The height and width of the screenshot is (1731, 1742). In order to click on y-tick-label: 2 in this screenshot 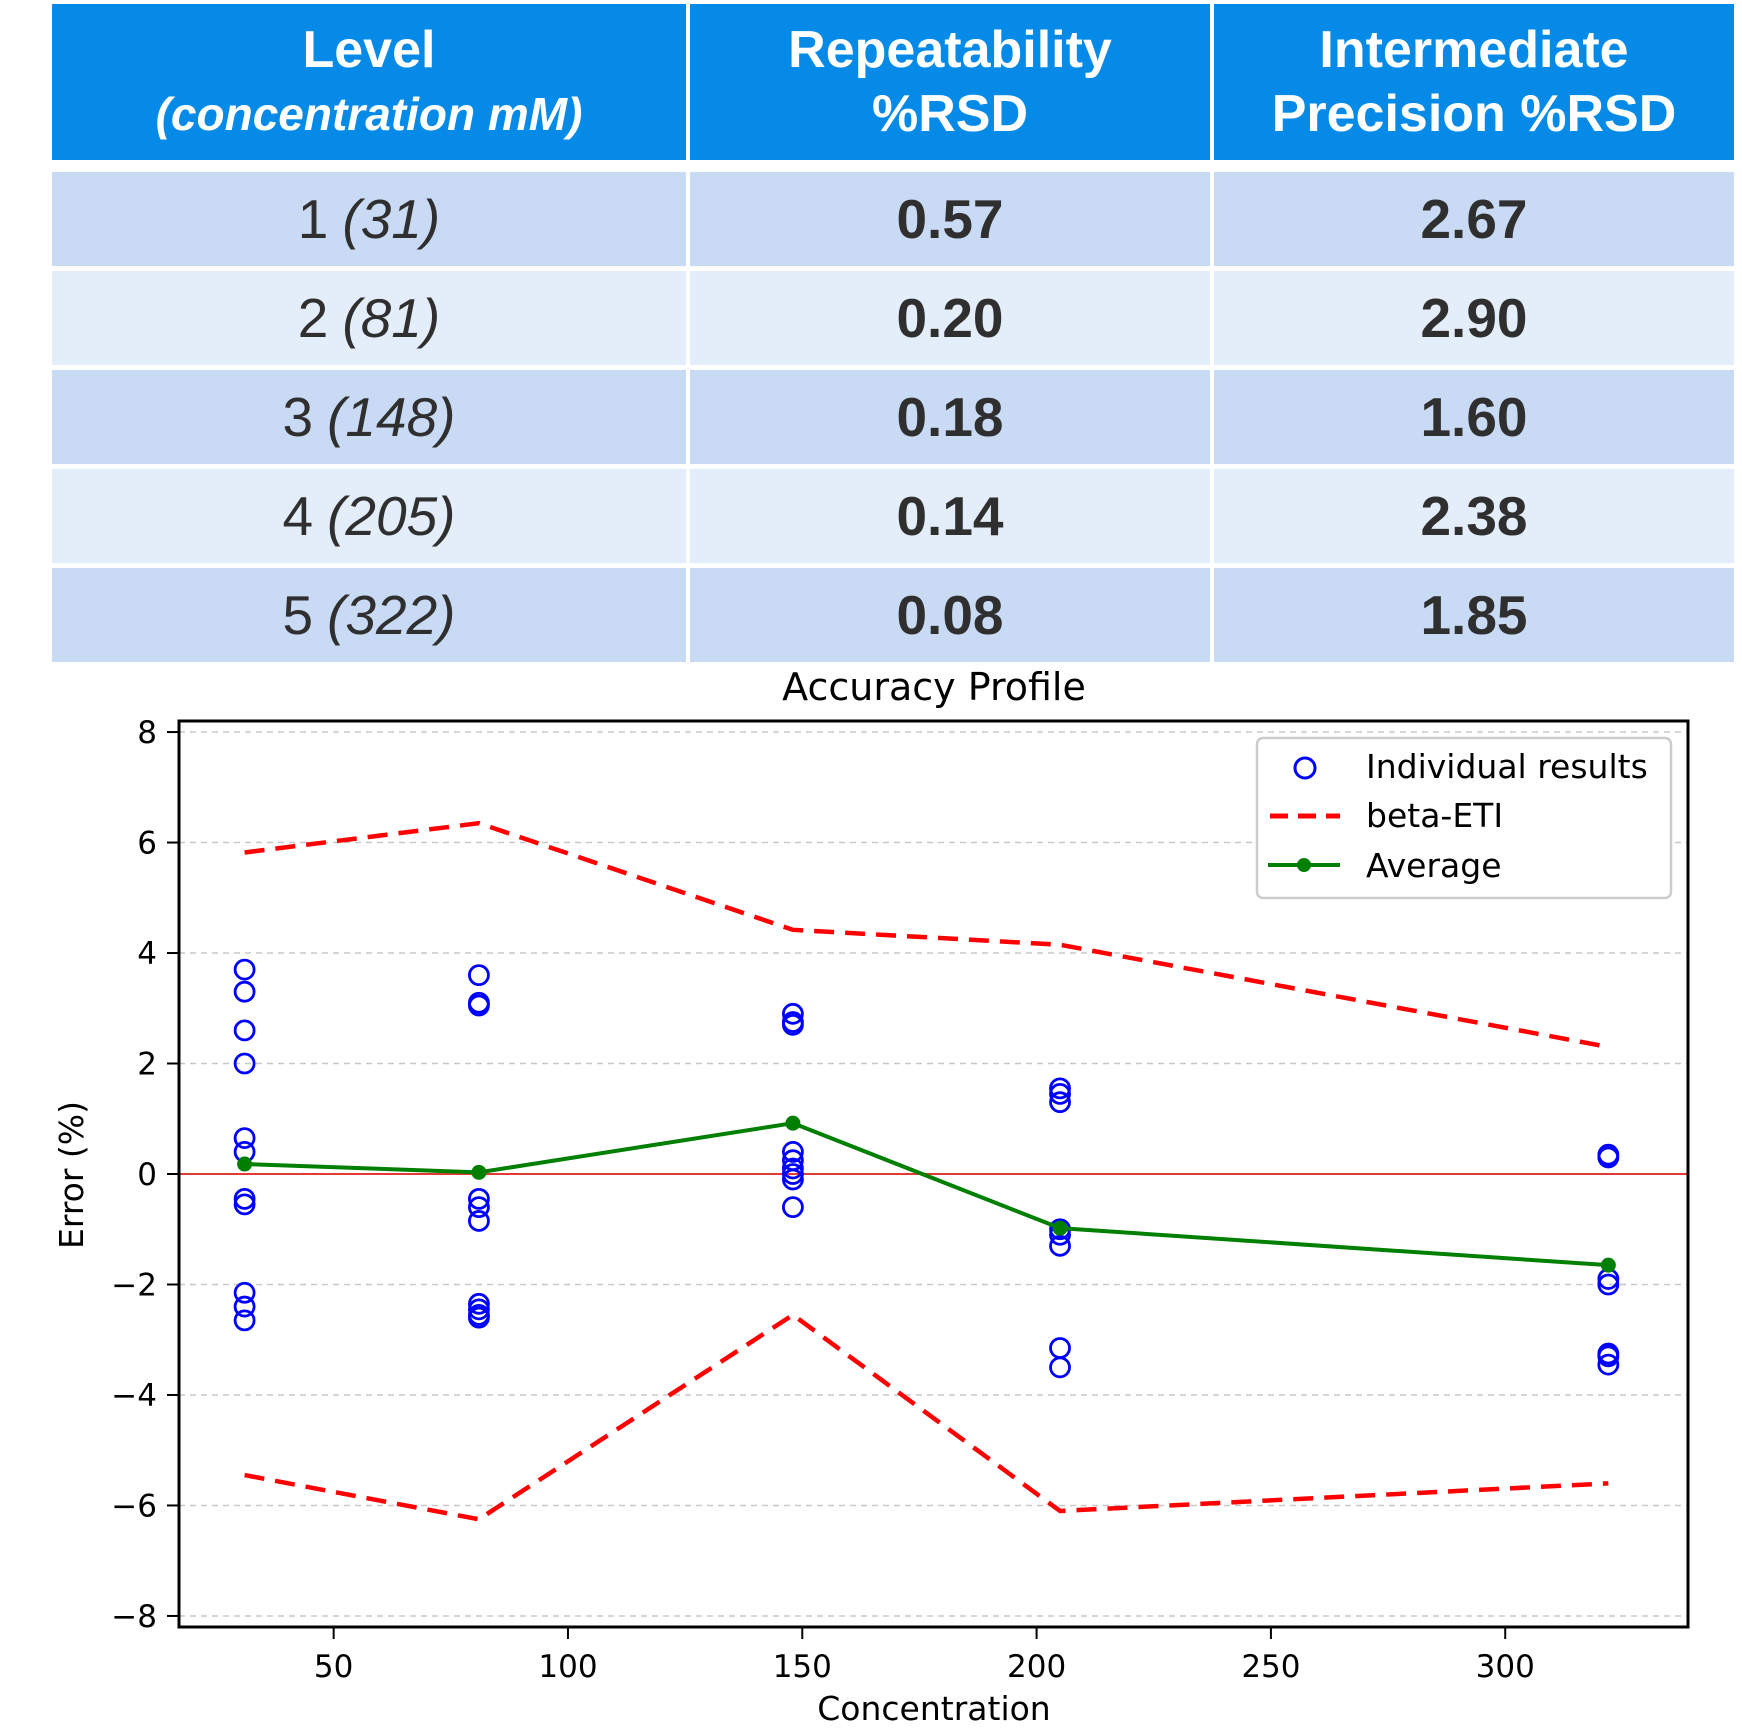, I will do `click(147, 1065)`.